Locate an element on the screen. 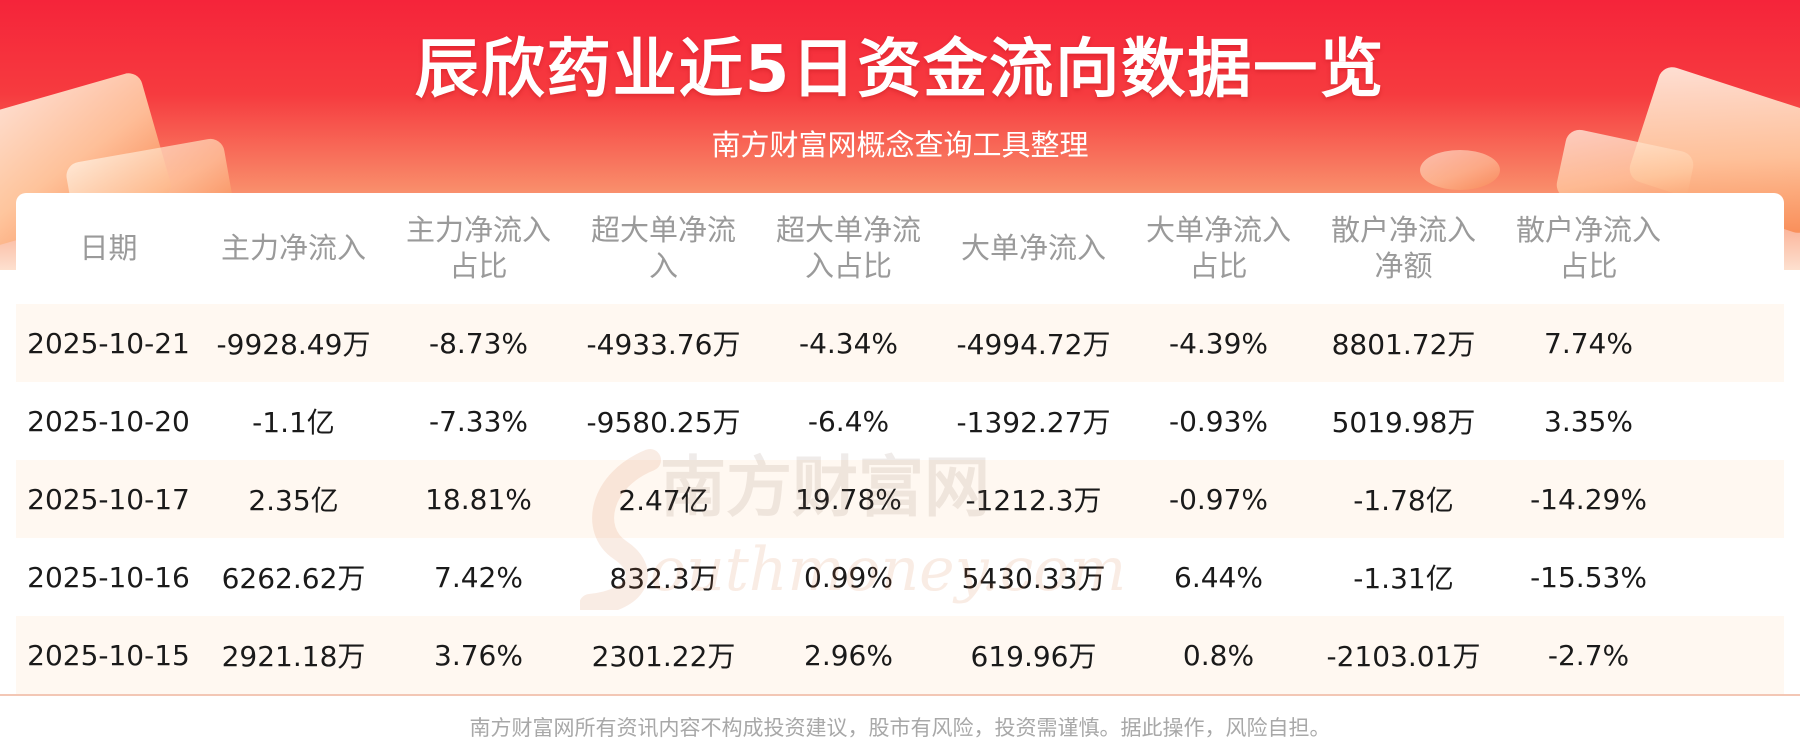  cell-retail-ratio: -15.53% is located at coordinates (1588, 577).